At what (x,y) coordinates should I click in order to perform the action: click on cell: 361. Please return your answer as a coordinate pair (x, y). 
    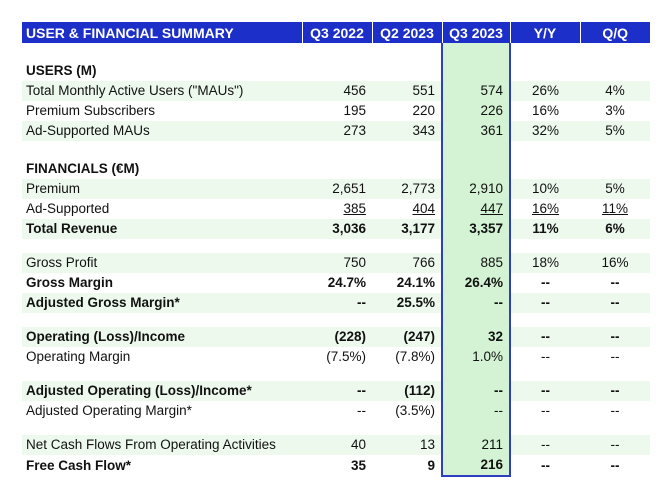
    Looking at the image, I should click on (476, 131).